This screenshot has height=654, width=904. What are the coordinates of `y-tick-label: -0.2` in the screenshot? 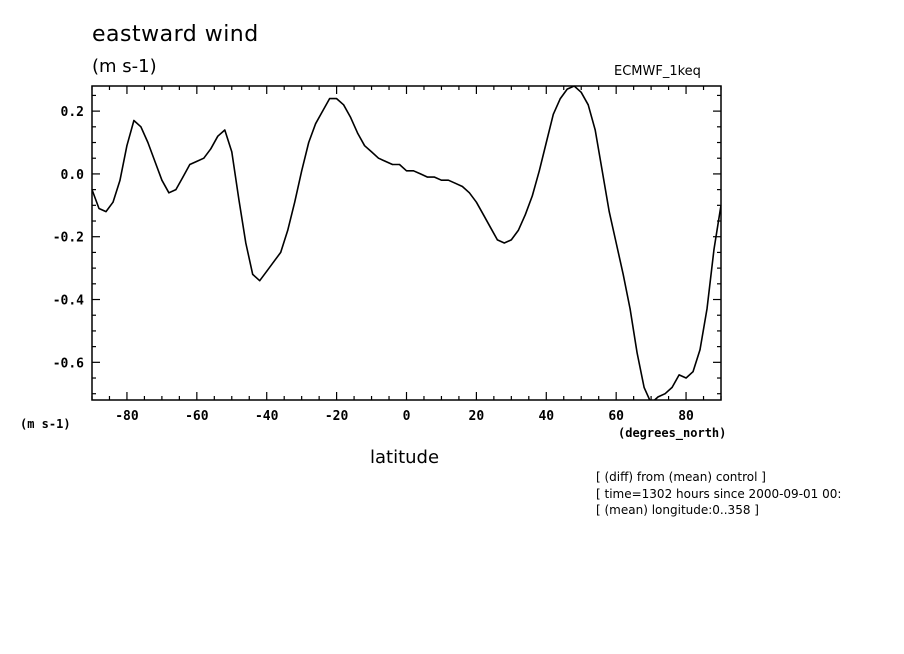 It's located at (68, 238).